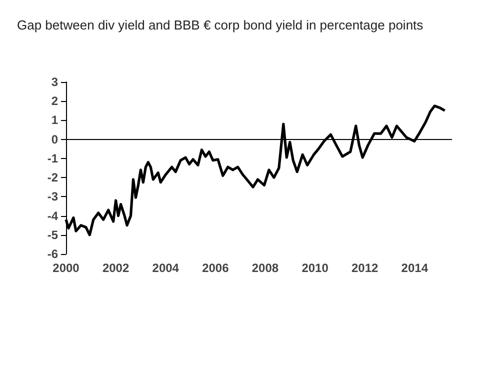 The image size is (500, 372). What do you see at coordinates (414, 268) in the screenshot?
I see `x-tick-label: 2014` at bounding box center [414, 268].